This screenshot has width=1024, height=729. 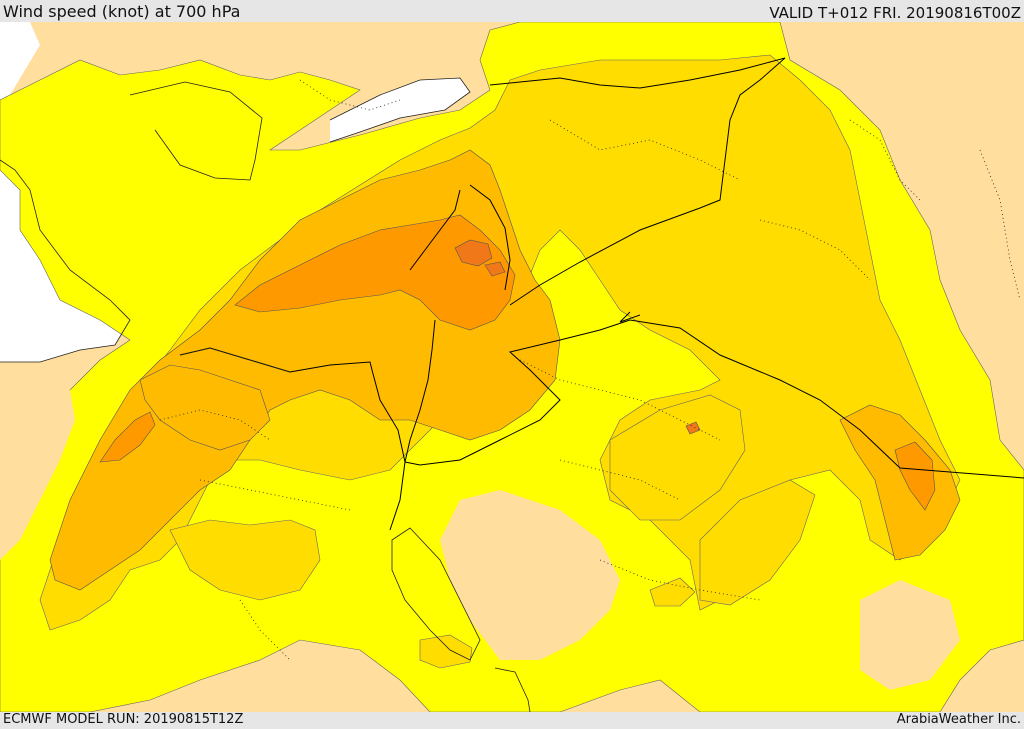 I want to click on orange-east, so click(x=915, y=476).